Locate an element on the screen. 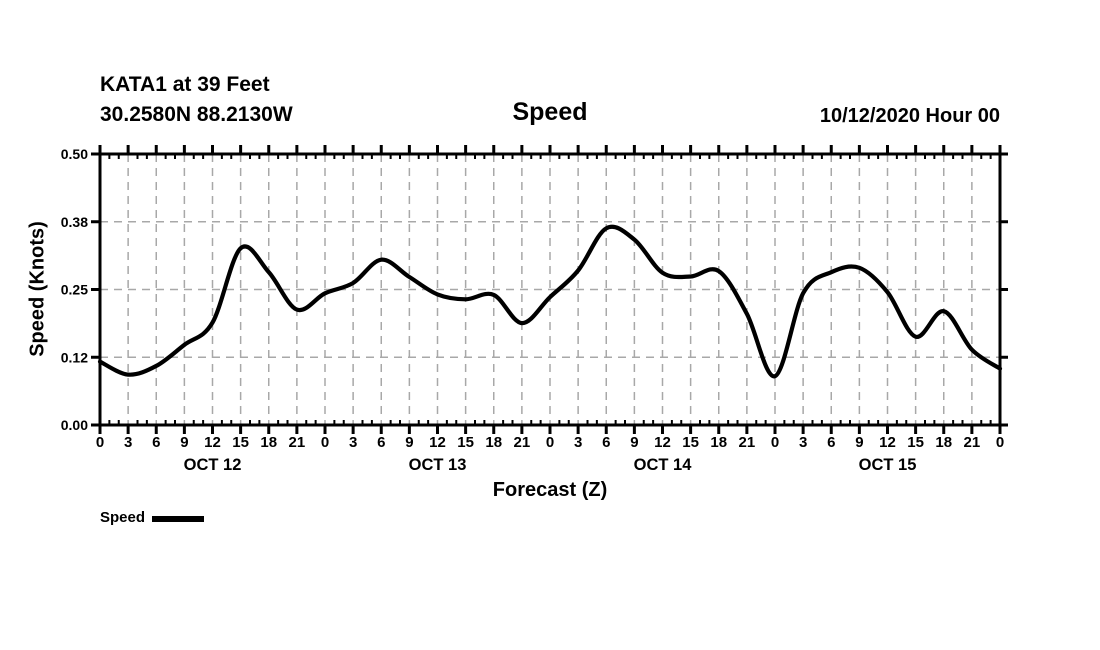  day-label: OCT 12 is located at coordinates (213, 465).